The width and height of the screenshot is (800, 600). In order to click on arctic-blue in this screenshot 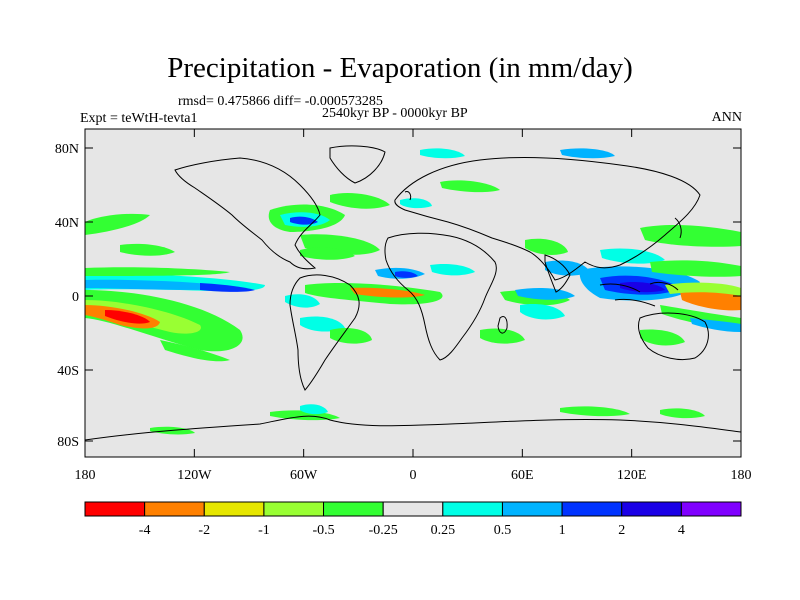, I will do `click(587, 153)`.